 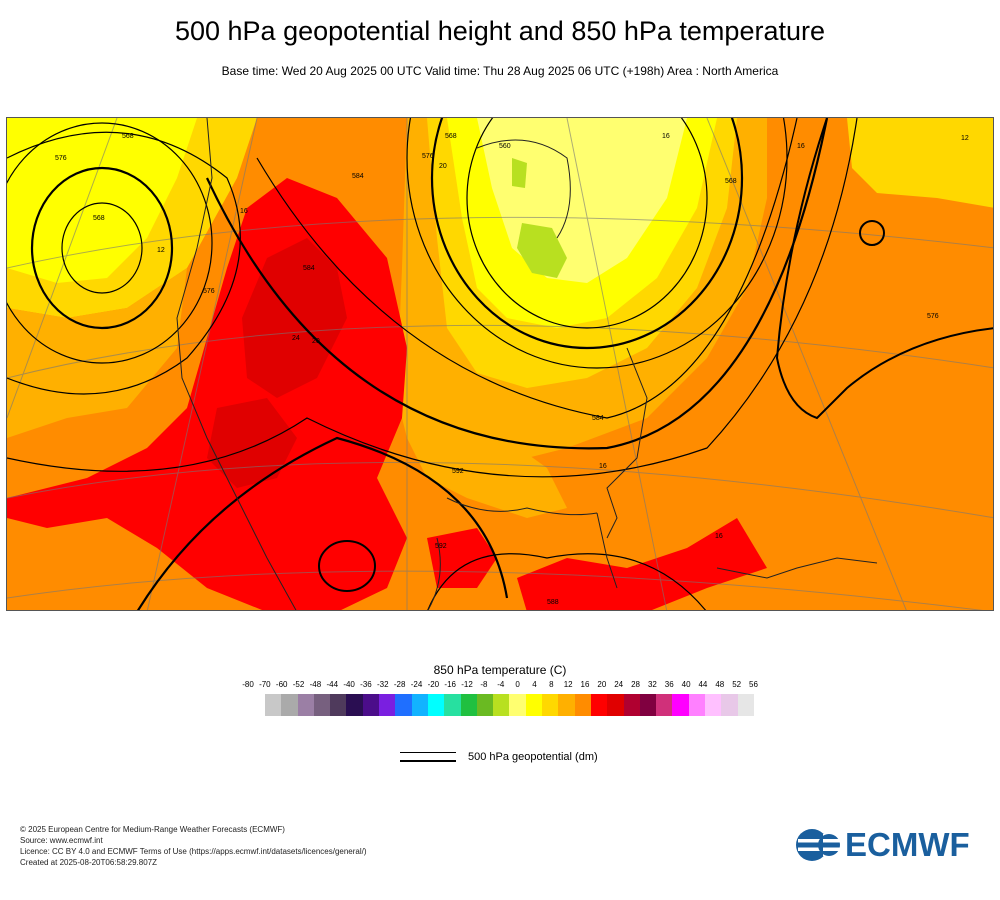 What do you see at coordinates (298, 684) in the screenshot?
I see `legend-tick-label: -52` at bounding box center [298, 684].